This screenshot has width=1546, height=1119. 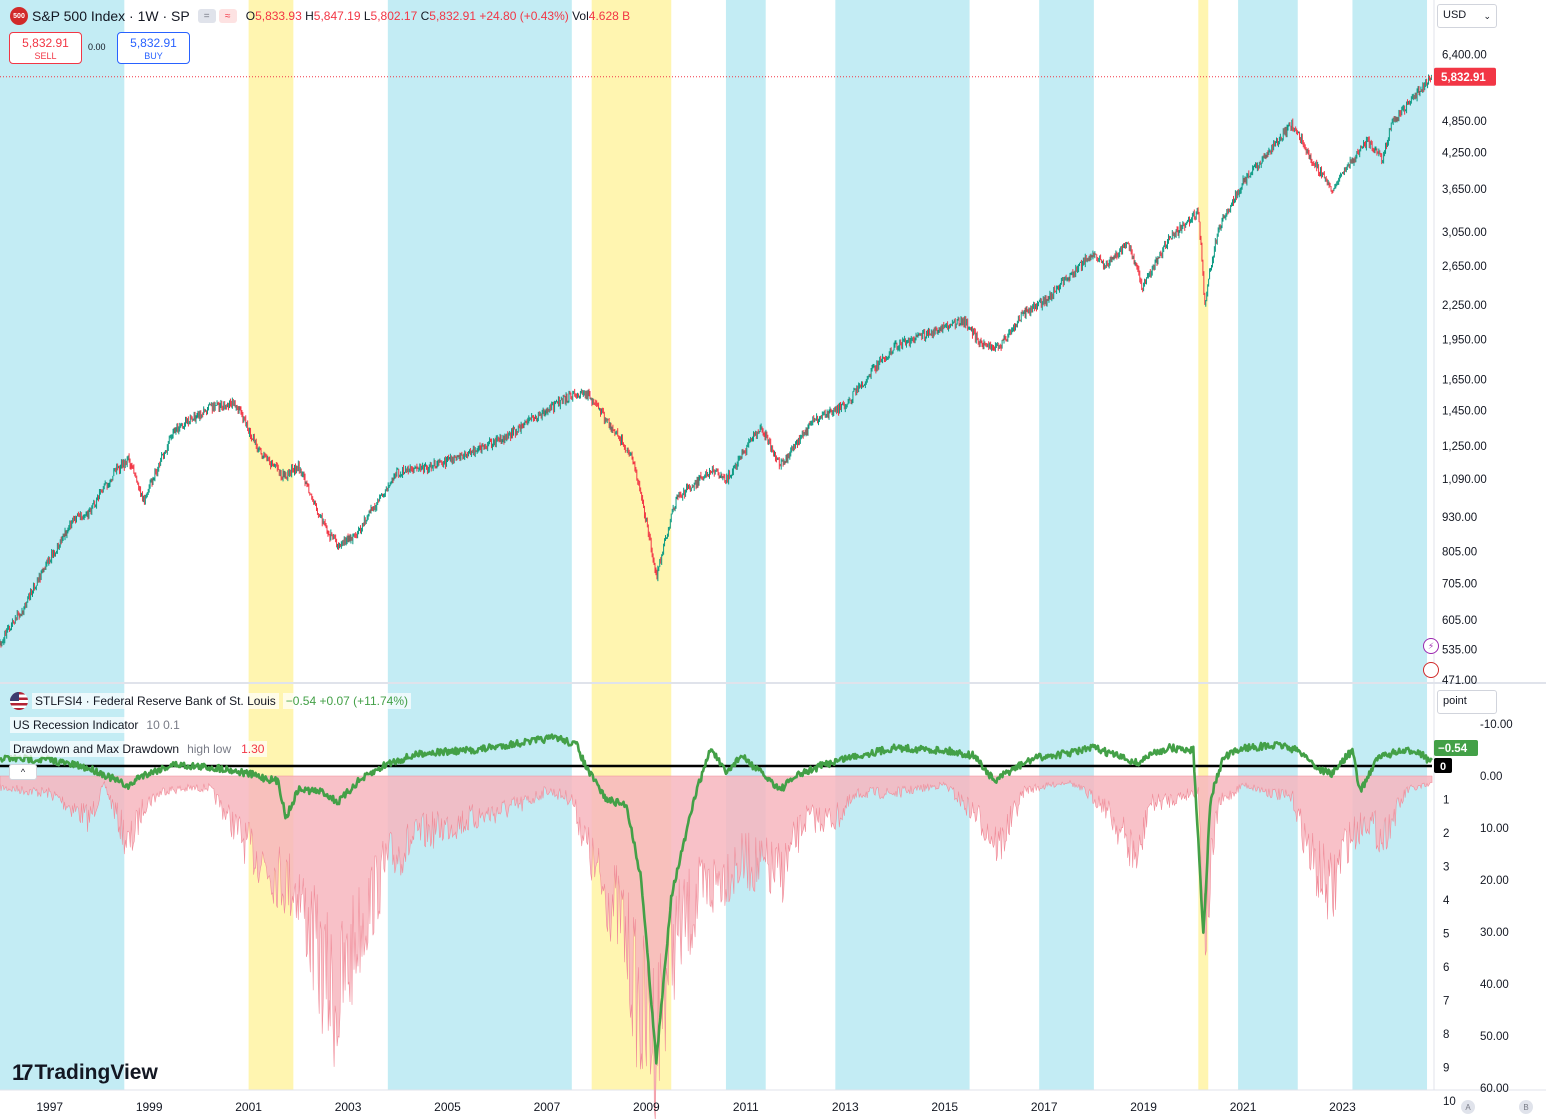 I want to click on time-tick-label: 2007, so click(x=547, y=1107).